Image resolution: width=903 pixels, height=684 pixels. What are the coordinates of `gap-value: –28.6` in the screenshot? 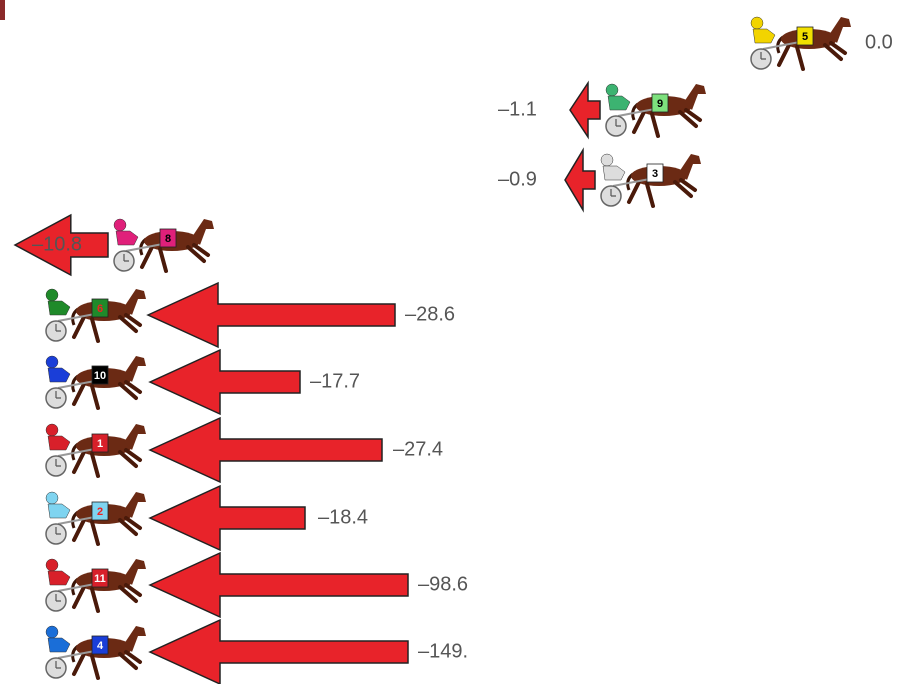 It's located at (430, 314).